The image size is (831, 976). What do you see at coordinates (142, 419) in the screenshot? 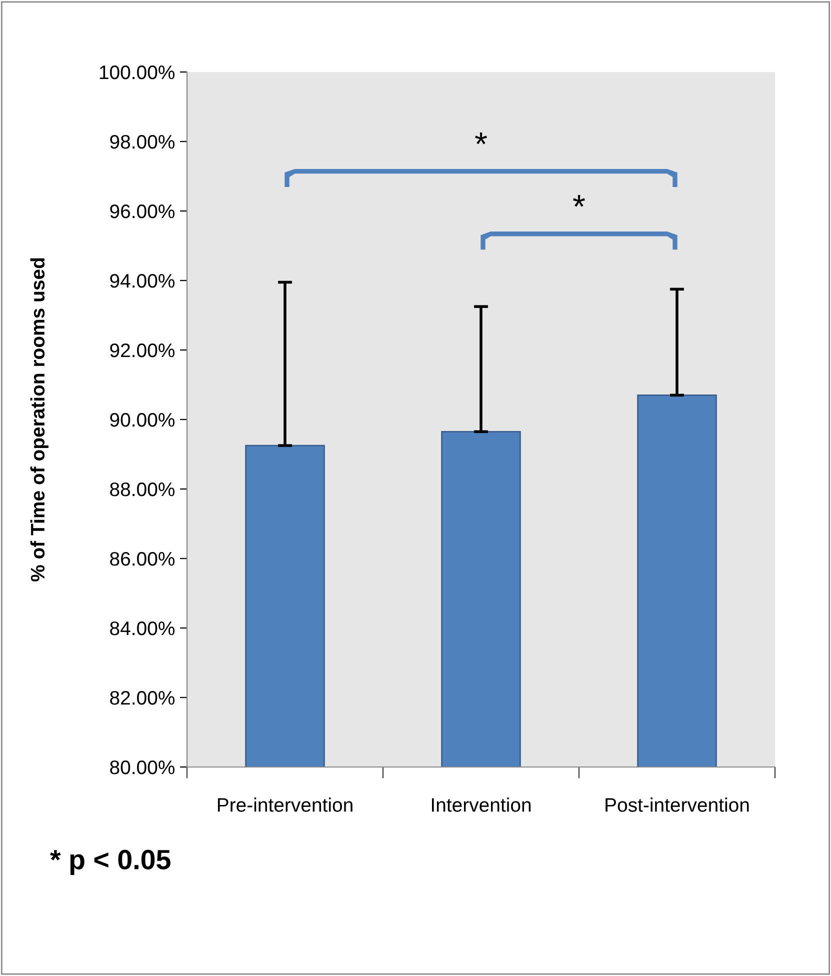
I see `y-tick-label: 90.00%` at bounding box center [142, 419].